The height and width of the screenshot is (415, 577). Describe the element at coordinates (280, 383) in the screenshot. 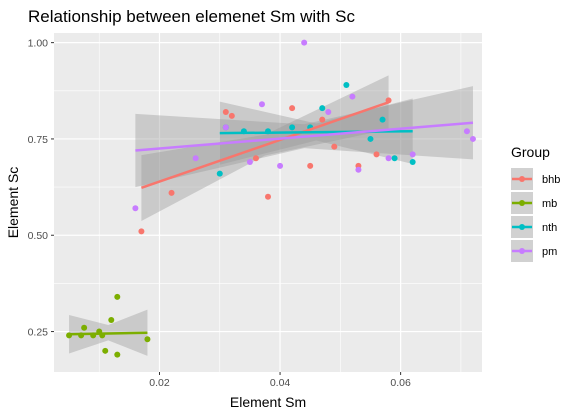

I see `x-tick-label: 0.04` at that location.